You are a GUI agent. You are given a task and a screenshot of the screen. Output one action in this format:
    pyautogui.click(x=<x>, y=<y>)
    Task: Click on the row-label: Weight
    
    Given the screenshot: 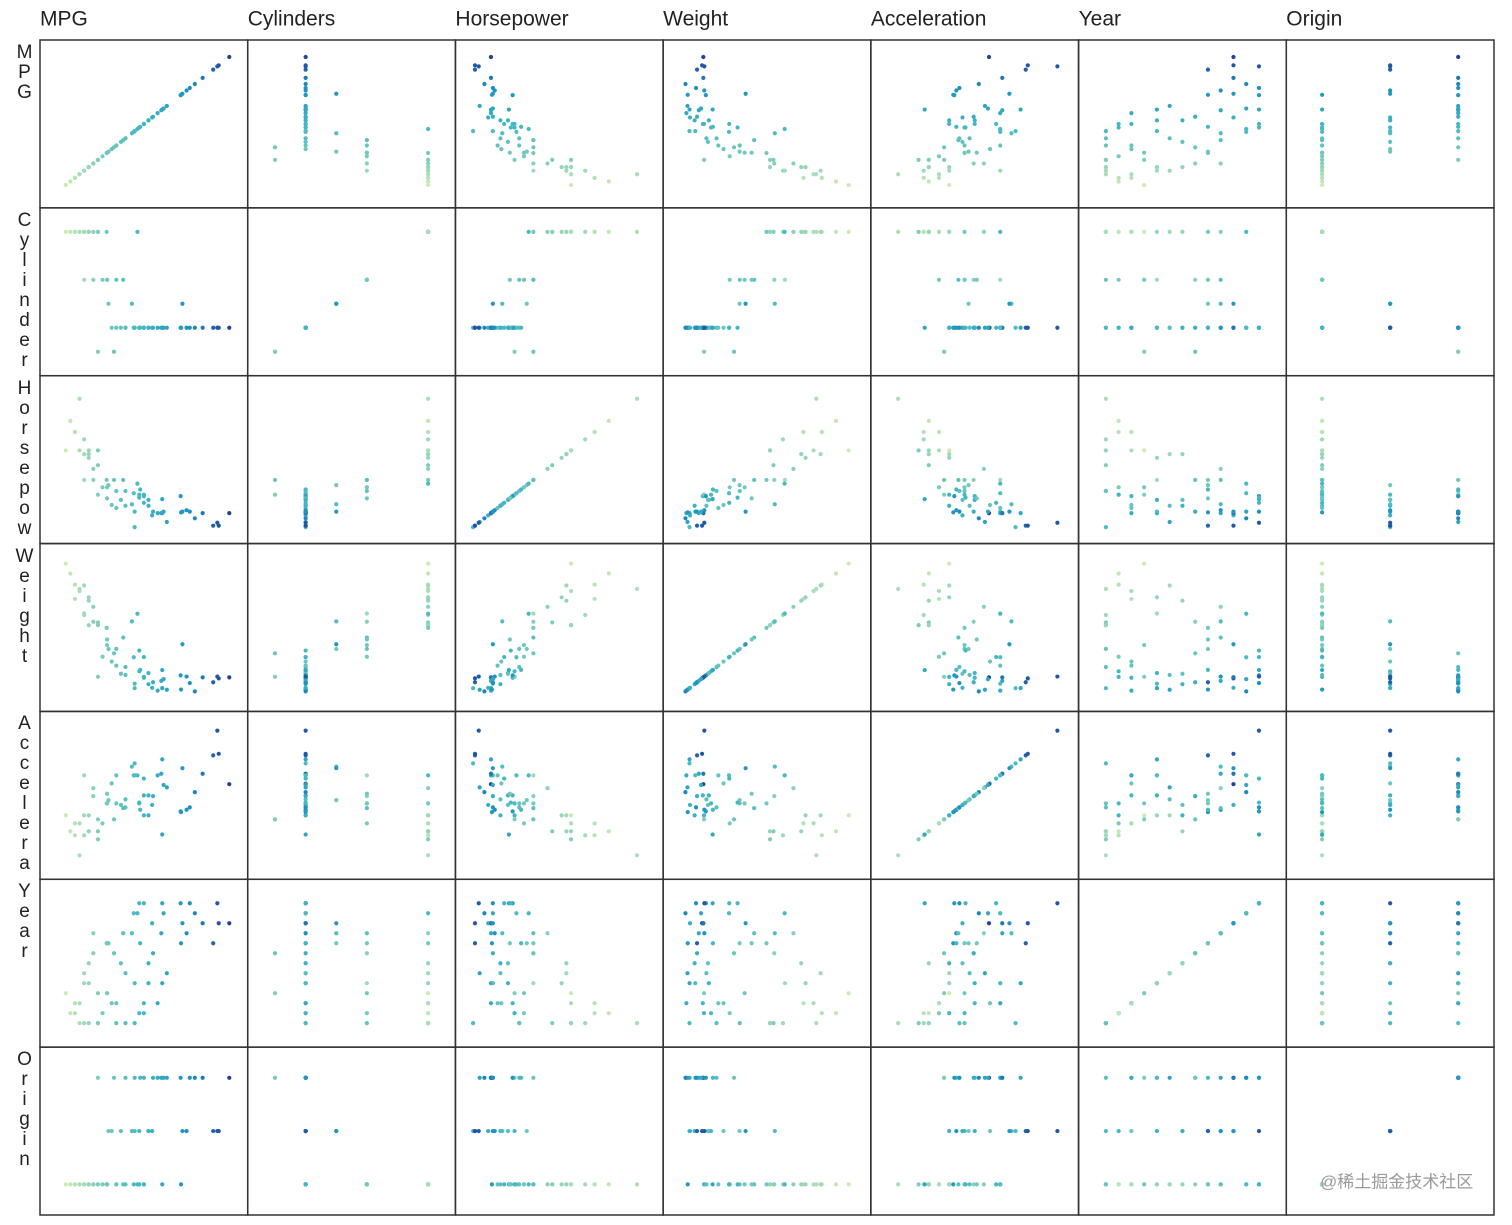 What is the action you would take?
    pyautogui.click(x=24, y=605)
    